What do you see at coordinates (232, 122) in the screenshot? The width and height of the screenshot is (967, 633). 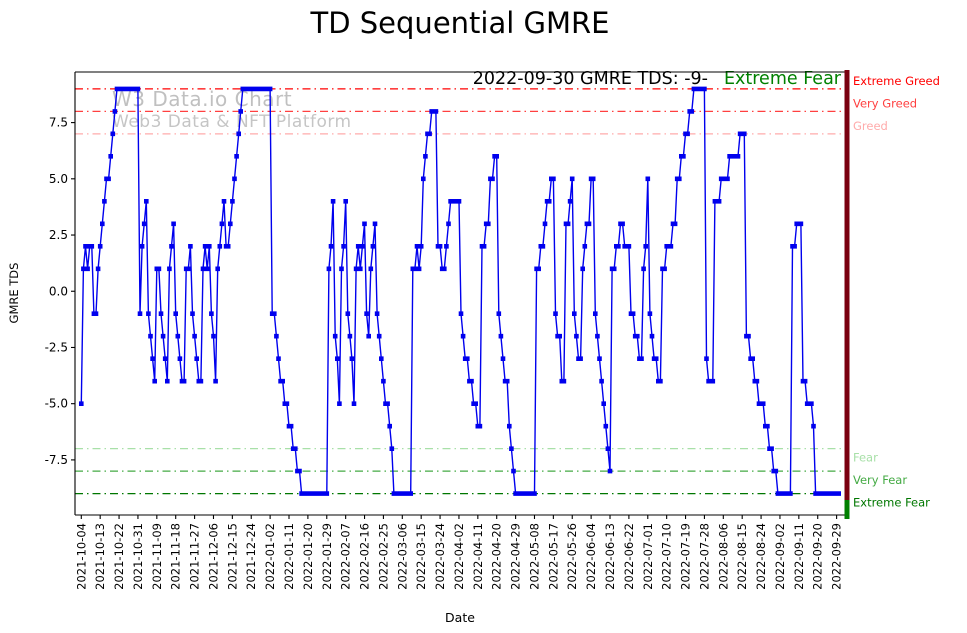 I see `watermark-line2: Web3 Data & NFT Platform` at bounding box center [232, 122].